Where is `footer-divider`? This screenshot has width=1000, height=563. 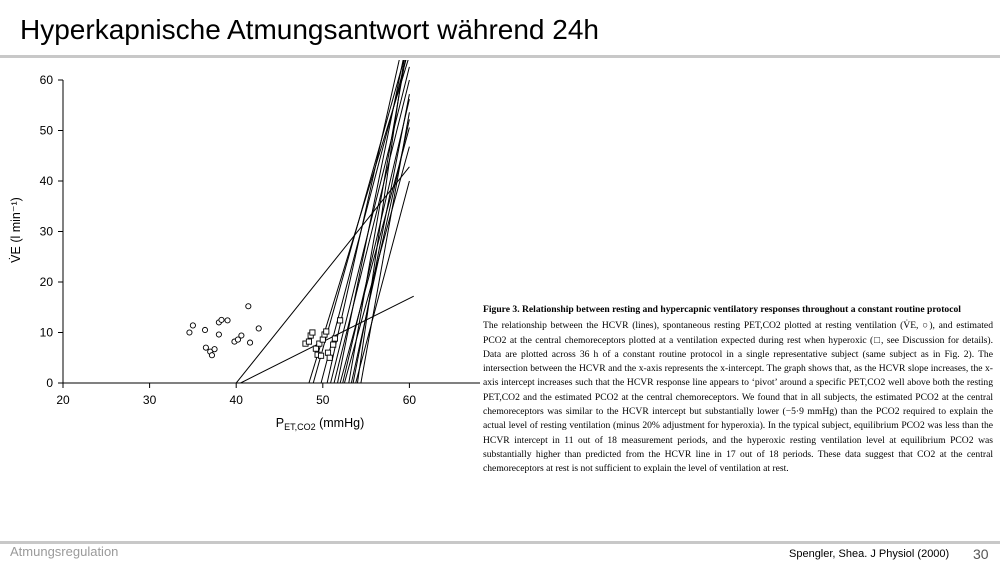 footer-divider is located at coordinates (500, 542).